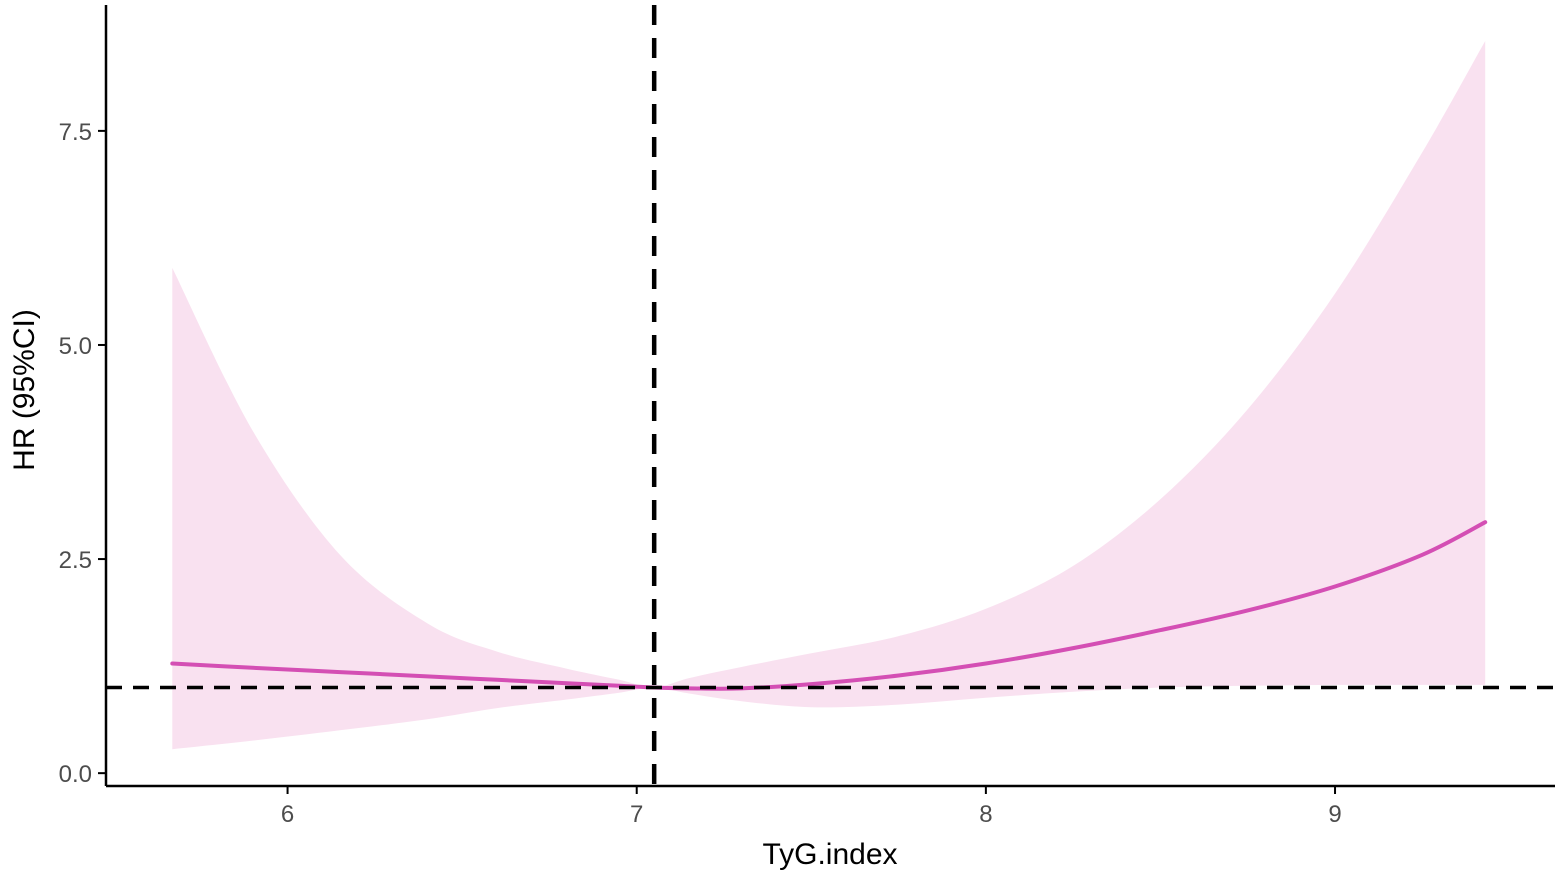 The height and width of the screenshot is (878, 1563). What do you see at coordinates (287, 814) in the screenshot?
I see `x-tick-label: 6` at bounding box center [287, 814].